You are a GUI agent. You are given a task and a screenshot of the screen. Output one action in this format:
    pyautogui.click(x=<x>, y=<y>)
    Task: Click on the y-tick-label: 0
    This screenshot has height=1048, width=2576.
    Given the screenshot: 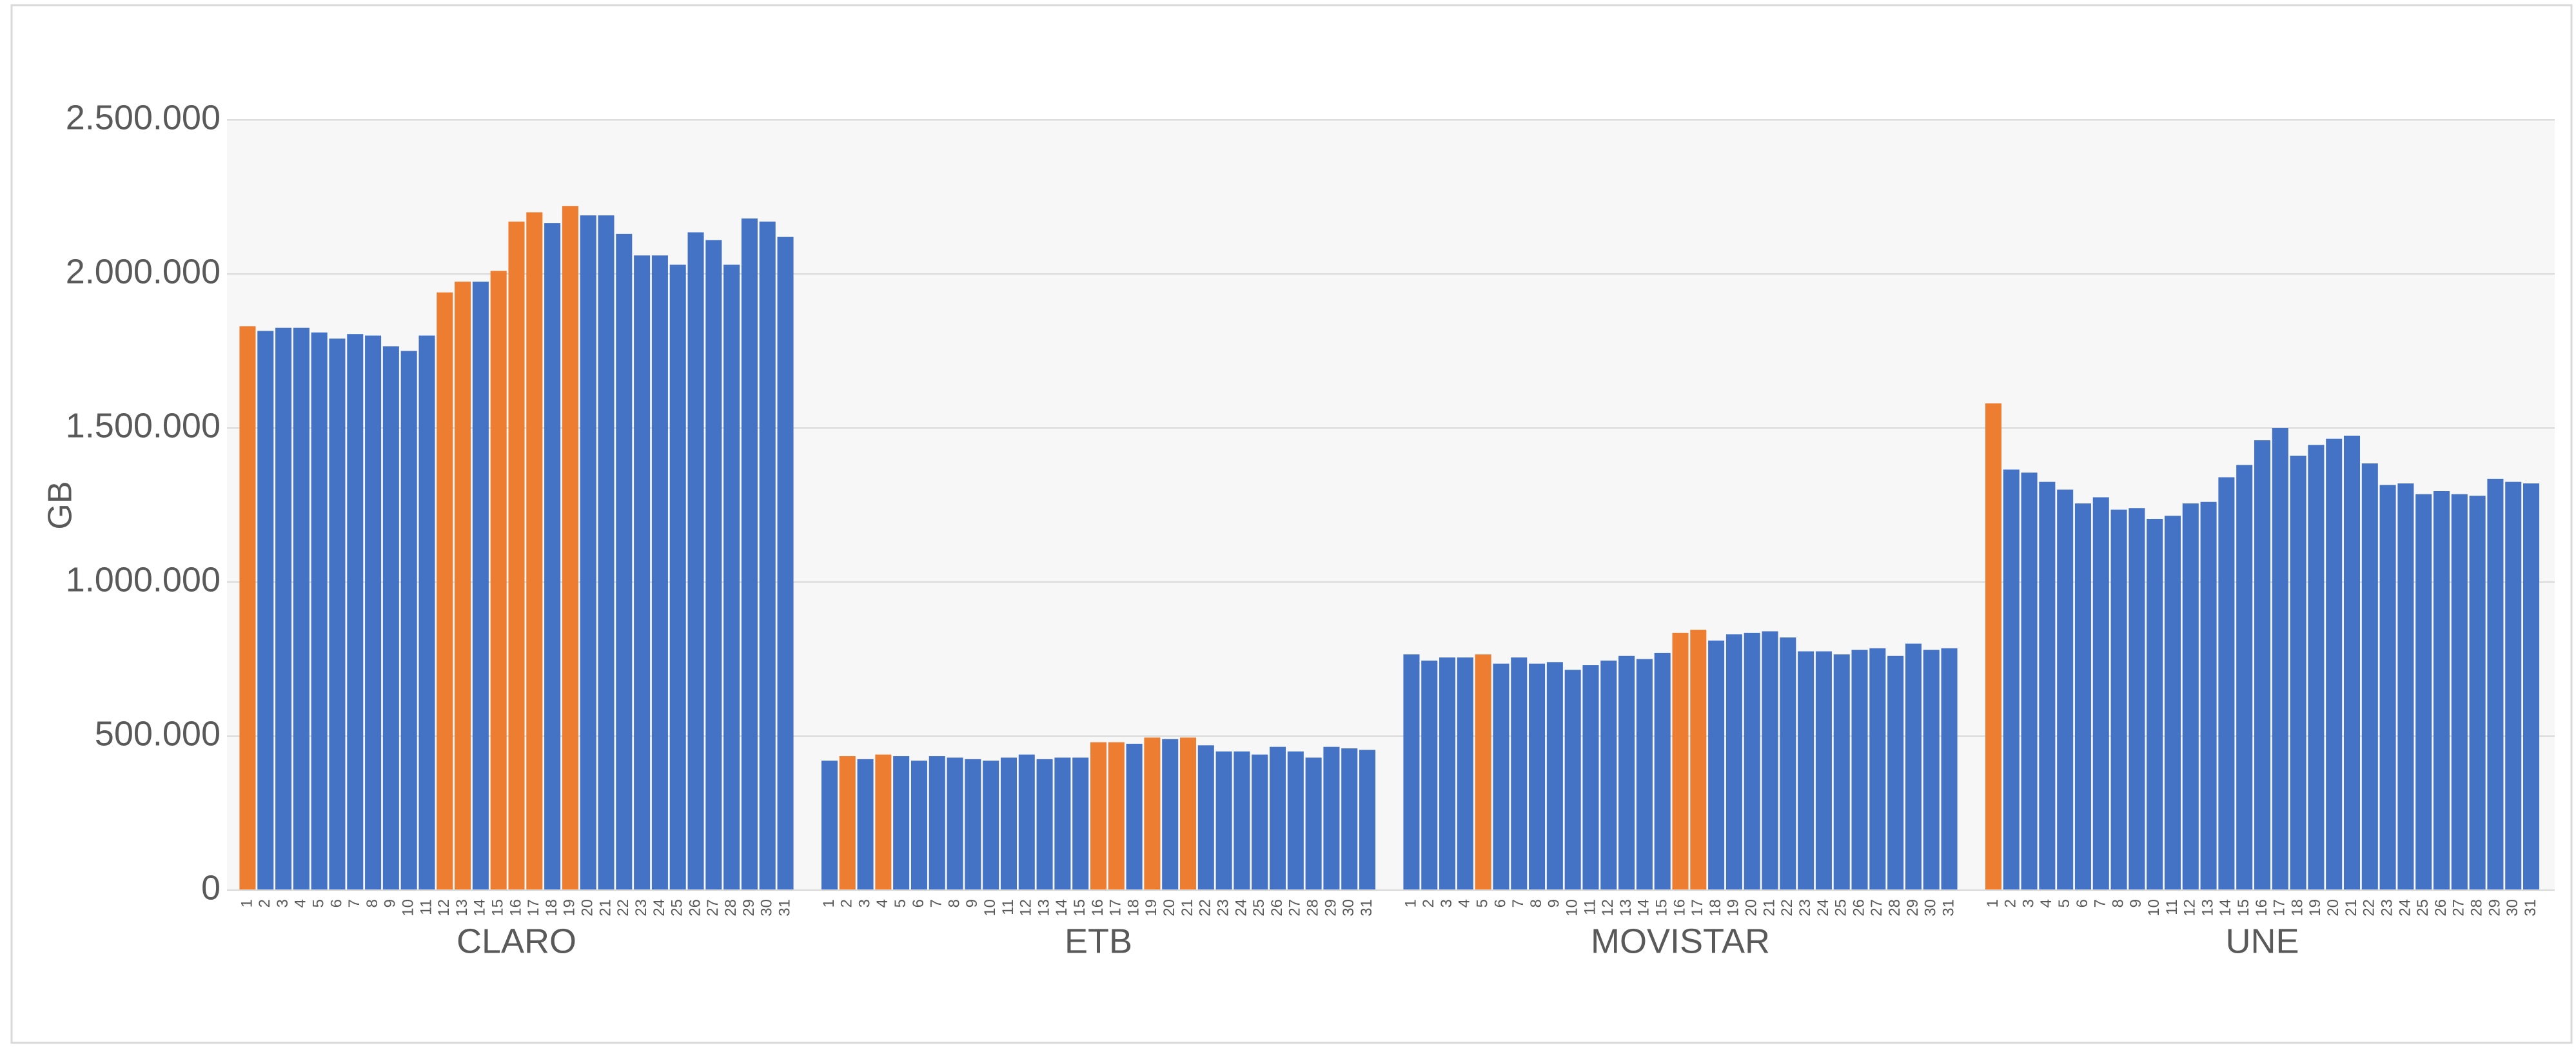 What is the action you would take?
    pyautogui.click(x=211, y=887)
    